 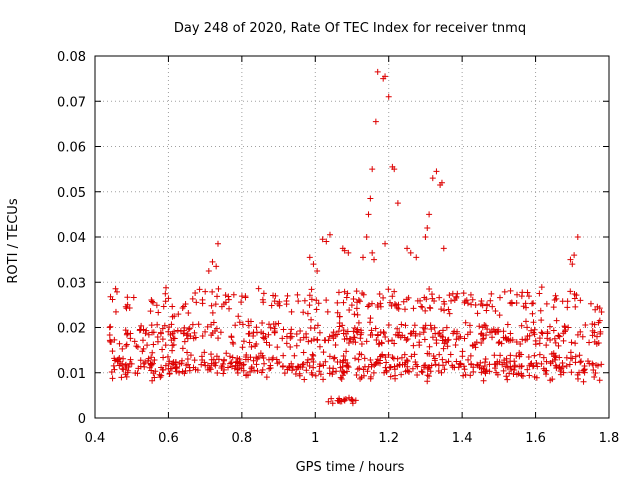 I want to click on y-tick-label: 0.05, so click(x=71, y=193).